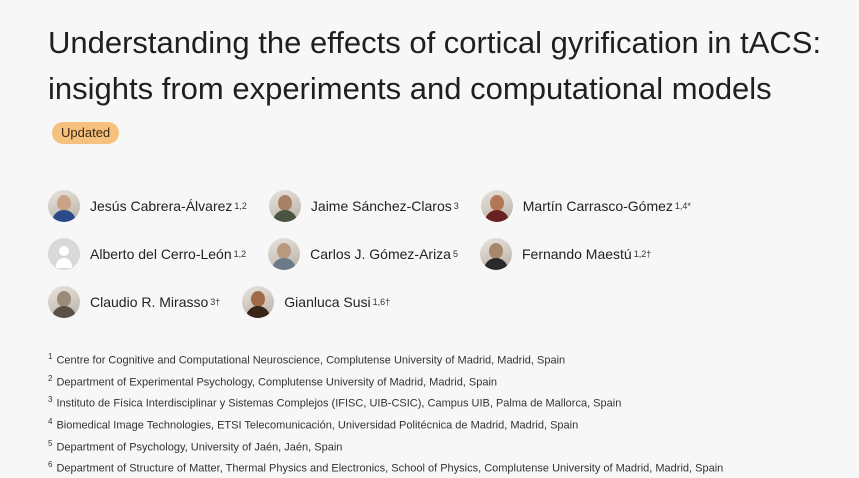  Describe the element at coordinates (448, 302) in the screenshot. I see `author-row: Claudio R. Mirasso 3† Gianluca Susi 1,6†` at that location.